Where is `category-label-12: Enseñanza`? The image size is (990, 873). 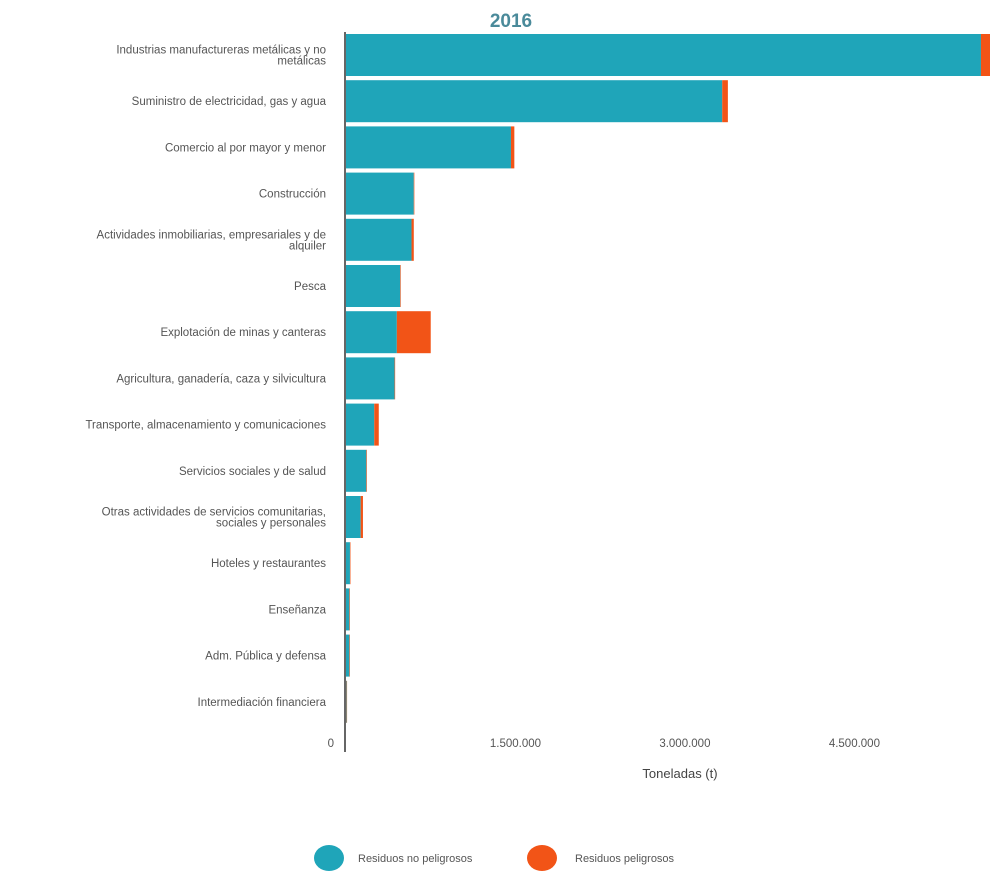
category-label-12: Enseñanza is located at coordinates (297, 610).